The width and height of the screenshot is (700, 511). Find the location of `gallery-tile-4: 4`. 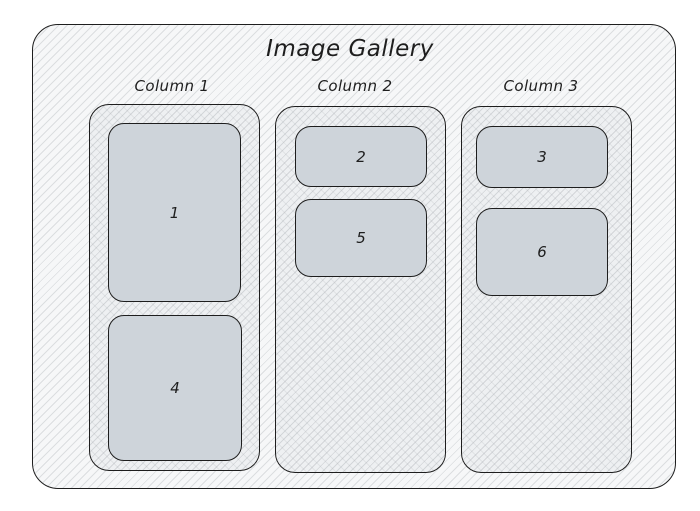

gallery-tile-4: 4 is located at coordinates (175, 388).